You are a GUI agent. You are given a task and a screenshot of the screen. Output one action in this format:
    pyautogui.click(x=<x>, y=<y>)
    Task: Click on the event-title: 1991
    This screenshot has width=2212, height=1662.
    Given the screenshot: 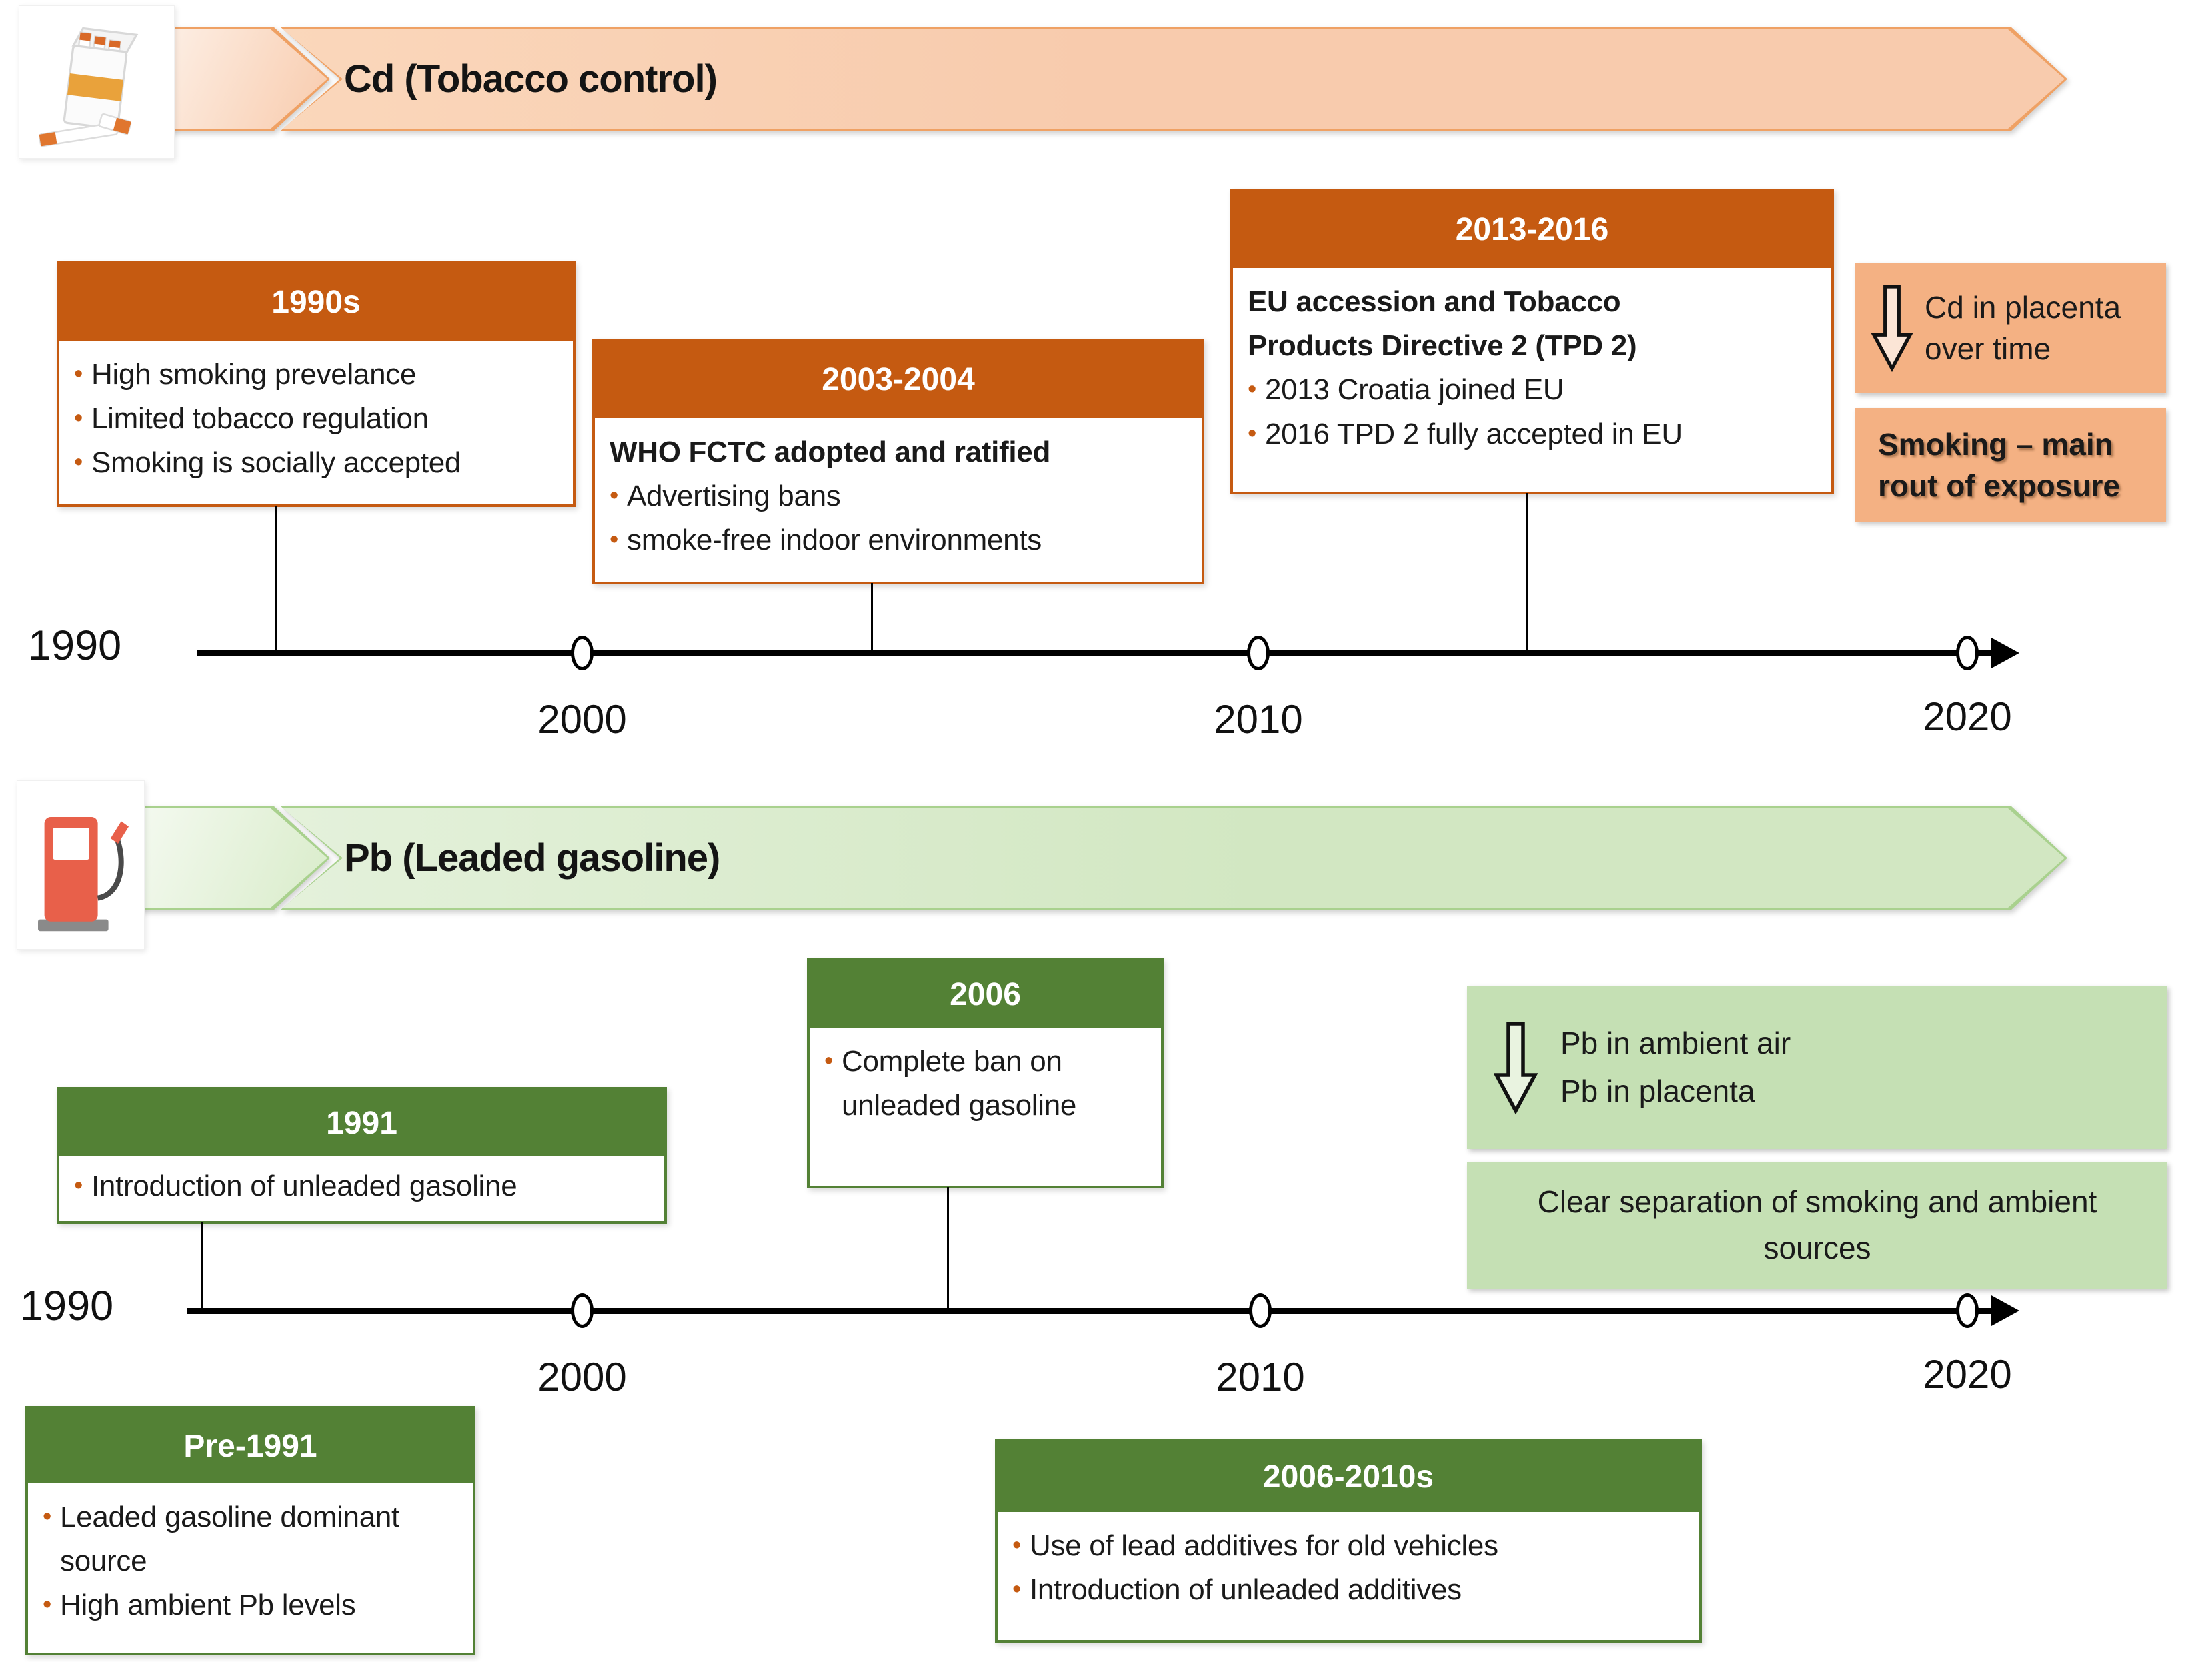 What is the action you would take?
    pyautogui.click(x=361, y=1123)
    